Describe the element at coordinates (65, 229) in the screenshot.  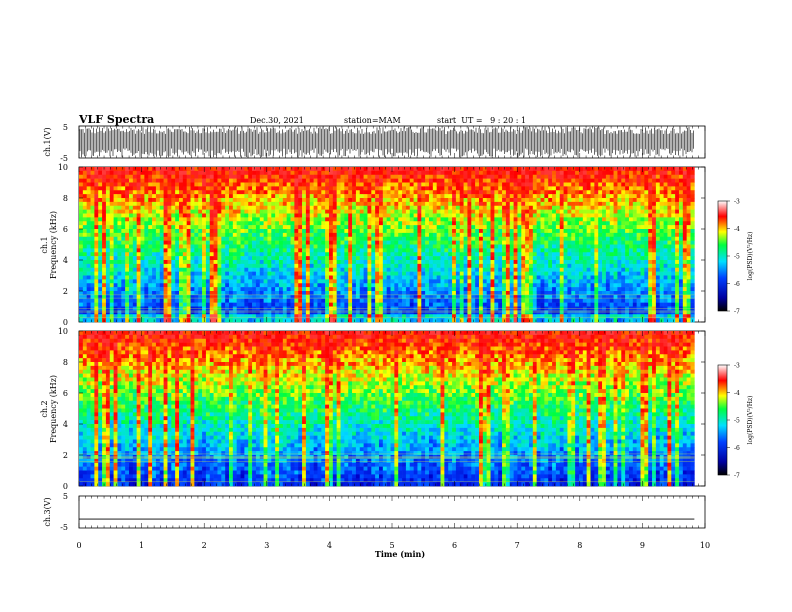
I see `ch1-spec-ytick: 6` at that location.